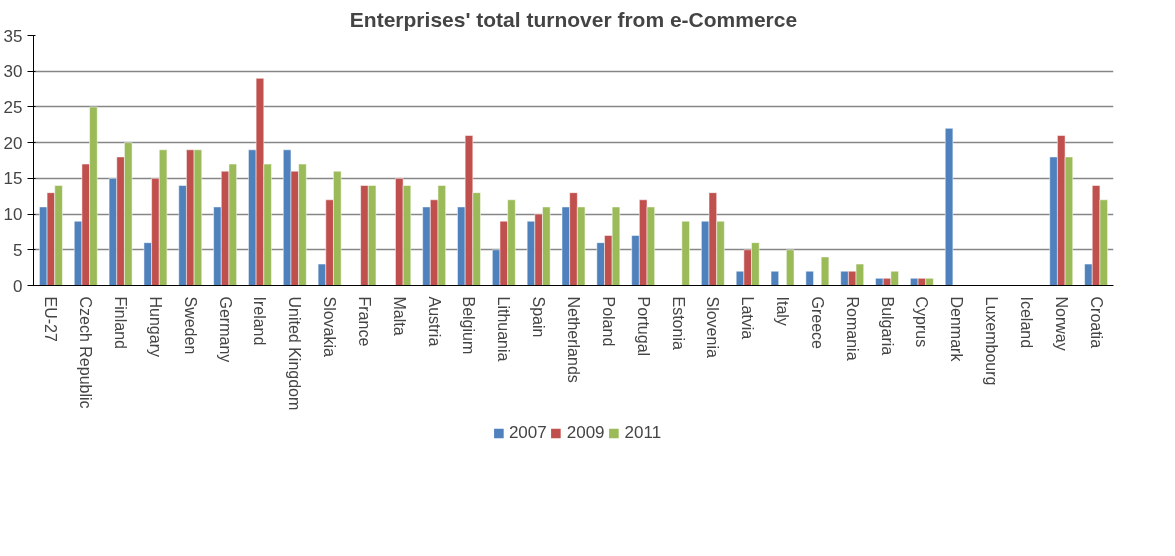 The image size is (1175, 556). Describe the element at coordinates (190, 325) in the screenshot. I see `x-tick-label: Sweden` at that location.